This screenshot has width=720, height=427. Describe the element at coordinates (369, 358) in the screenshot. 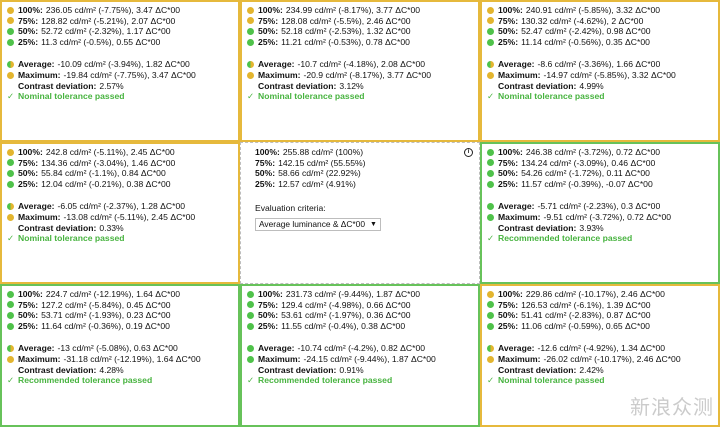

I see `measurement-value: -24.15 cd/m² (-9.44%), 1.87 ΔC*00` at that location.